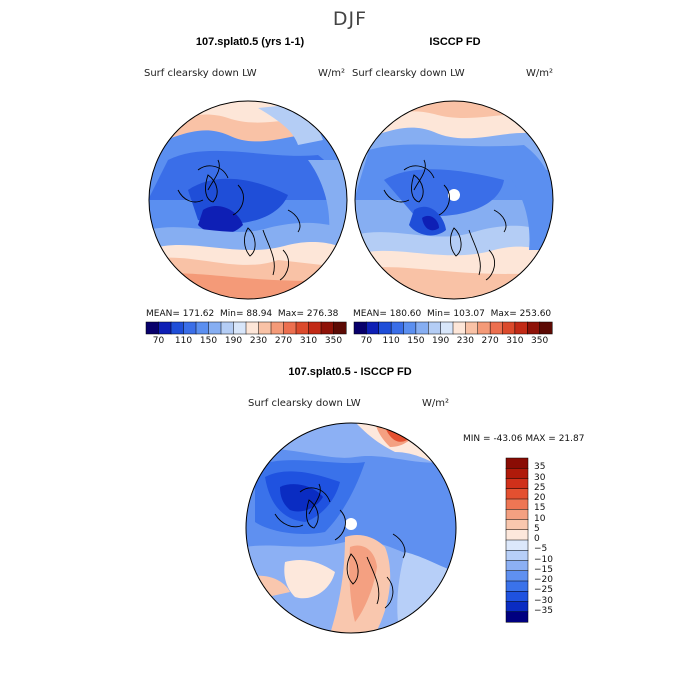 This screenshot has height=700, width=700. I want to click on model-colorbar-tick: 70, so click(158, 341).